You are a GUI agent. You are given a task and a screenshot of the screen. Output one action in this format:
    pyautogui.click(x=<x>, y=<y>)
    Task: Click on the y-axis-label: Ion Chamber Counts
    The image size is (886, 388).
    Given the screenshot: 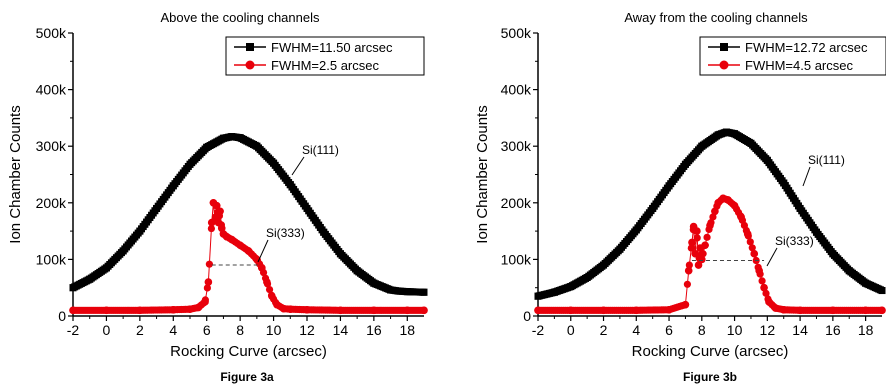 What is the action you would take?
    pyautogui.click(x=482, y=174)
    